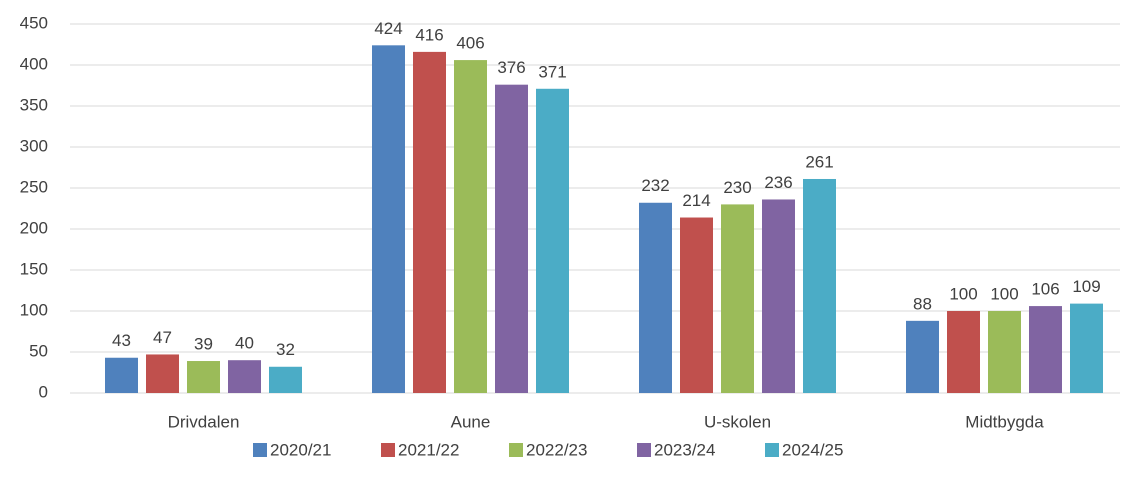 This screenshot has width=1124, height=488. What do you see at coordinates (162, 337) in the screenshot?
I see `data-label: 47` at bounding box center [162, 337].